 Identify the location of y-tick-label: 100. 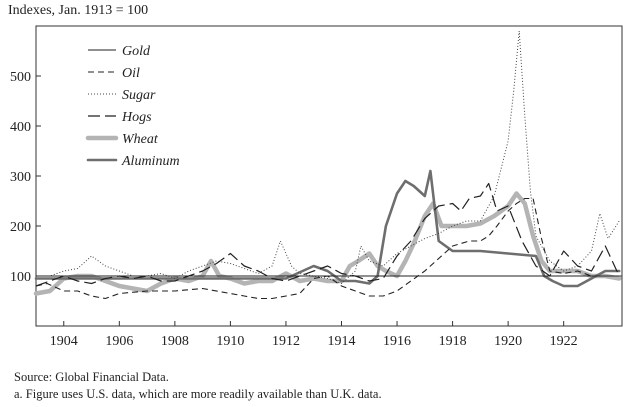
(20, 277).